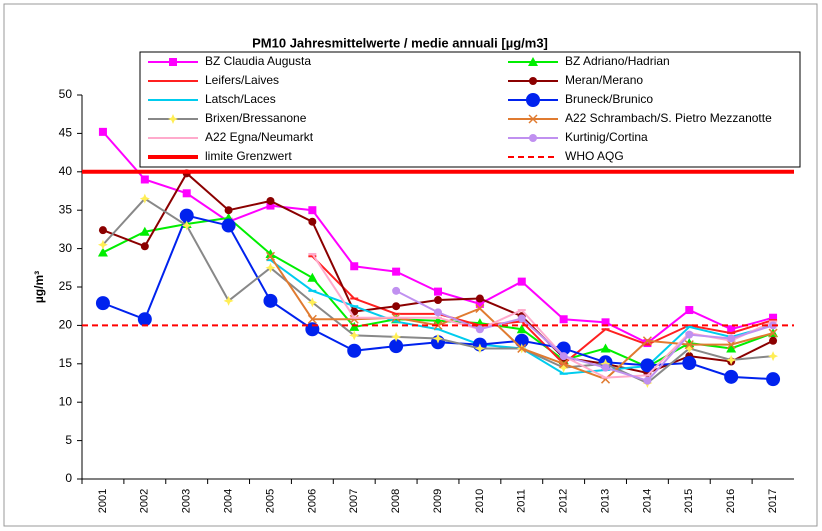 The width and height of the screenshot is (822, 531). I want to click on x-tick-label: 2013, so click(605, 501).